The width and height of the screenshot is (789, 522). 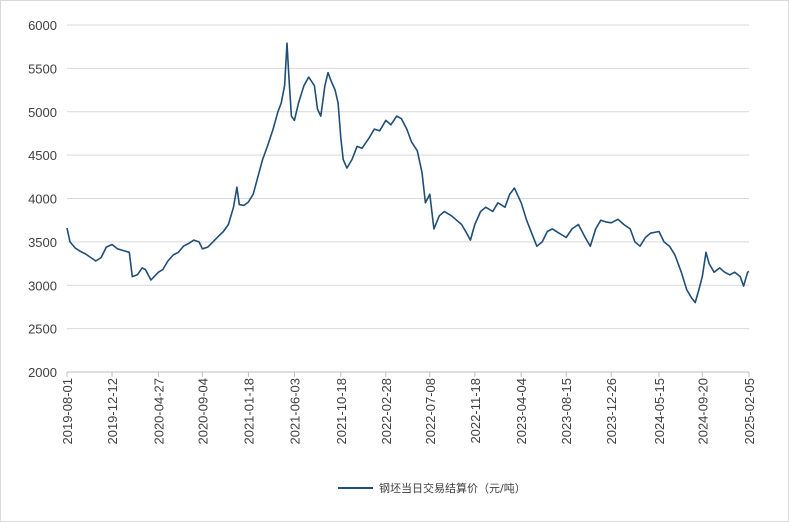 I want to click on legend: 钢坯当日交易结算价（元/吨）, so click(x=432, y=488).